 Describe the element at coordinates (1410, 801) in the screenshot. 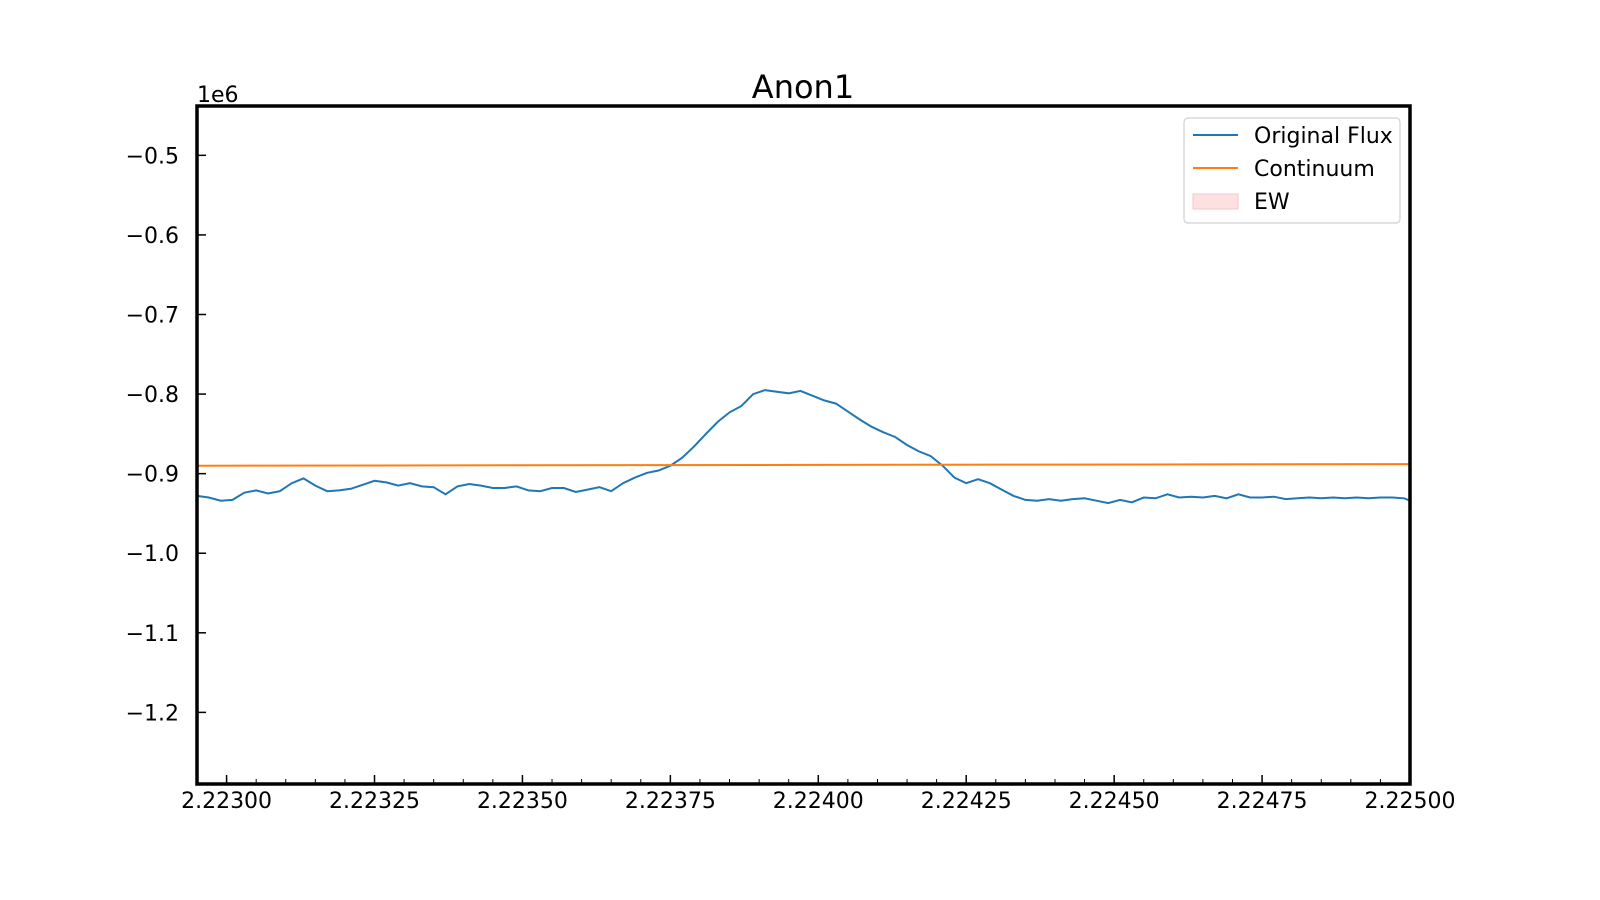

I see `x-tick-label: 2.22500` at that location.